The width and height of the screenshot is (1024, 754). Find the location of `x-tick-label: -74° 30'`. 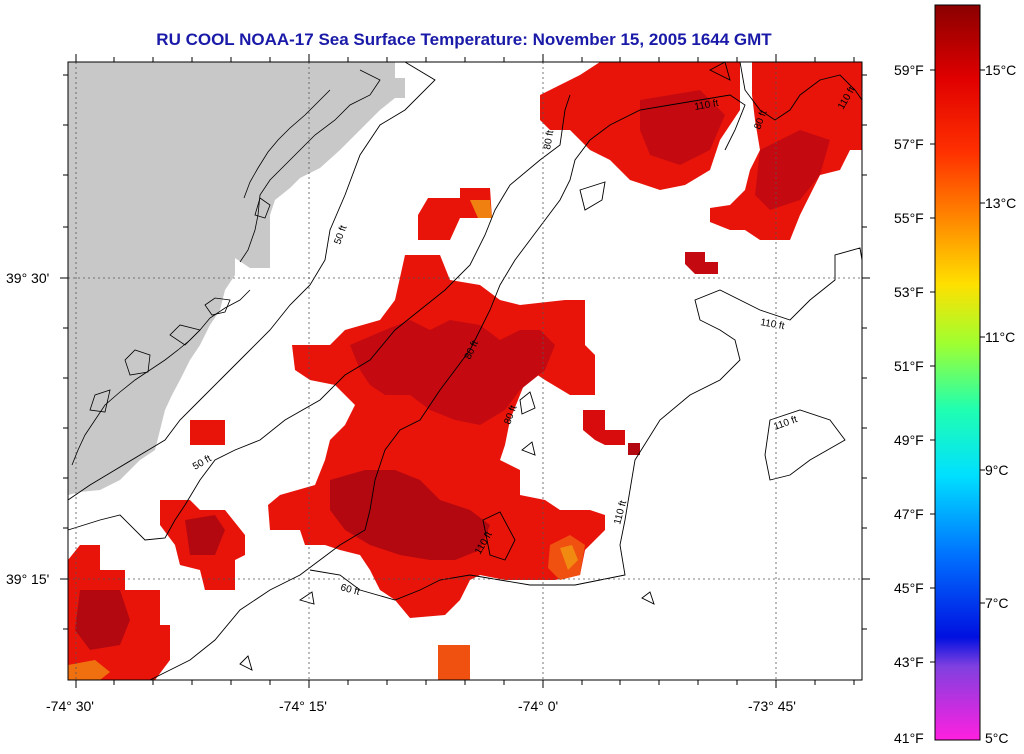

x-tick-label: -74° 30' is located at coordinates (70, 706).